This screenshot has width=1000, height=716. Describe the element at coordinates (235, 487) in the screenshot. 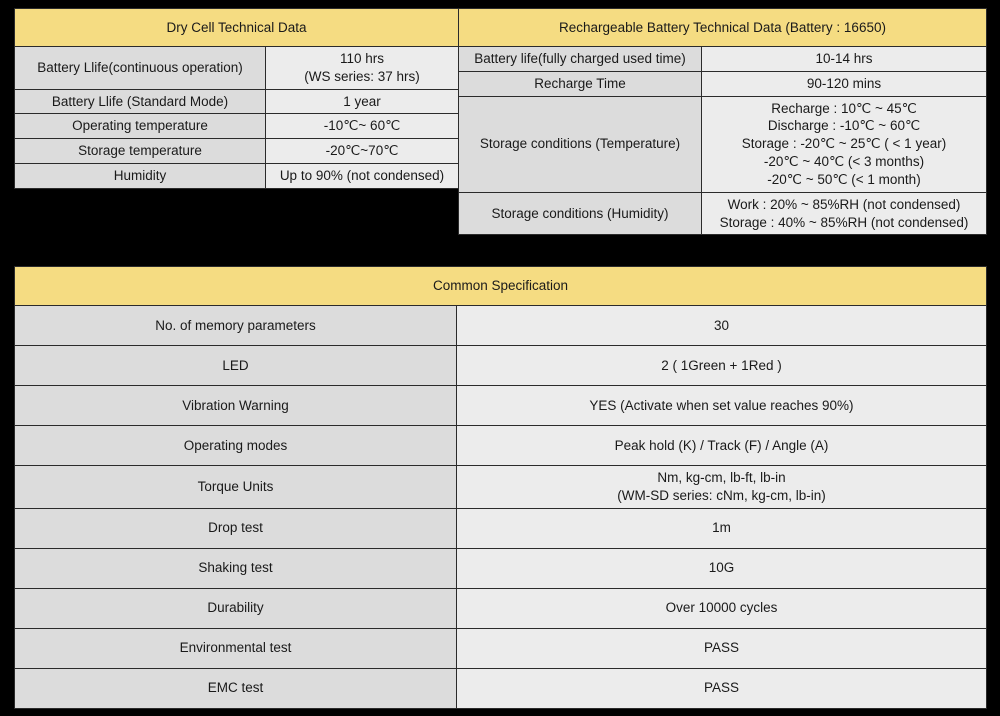

I see `row-label: Torque Units` at that location.